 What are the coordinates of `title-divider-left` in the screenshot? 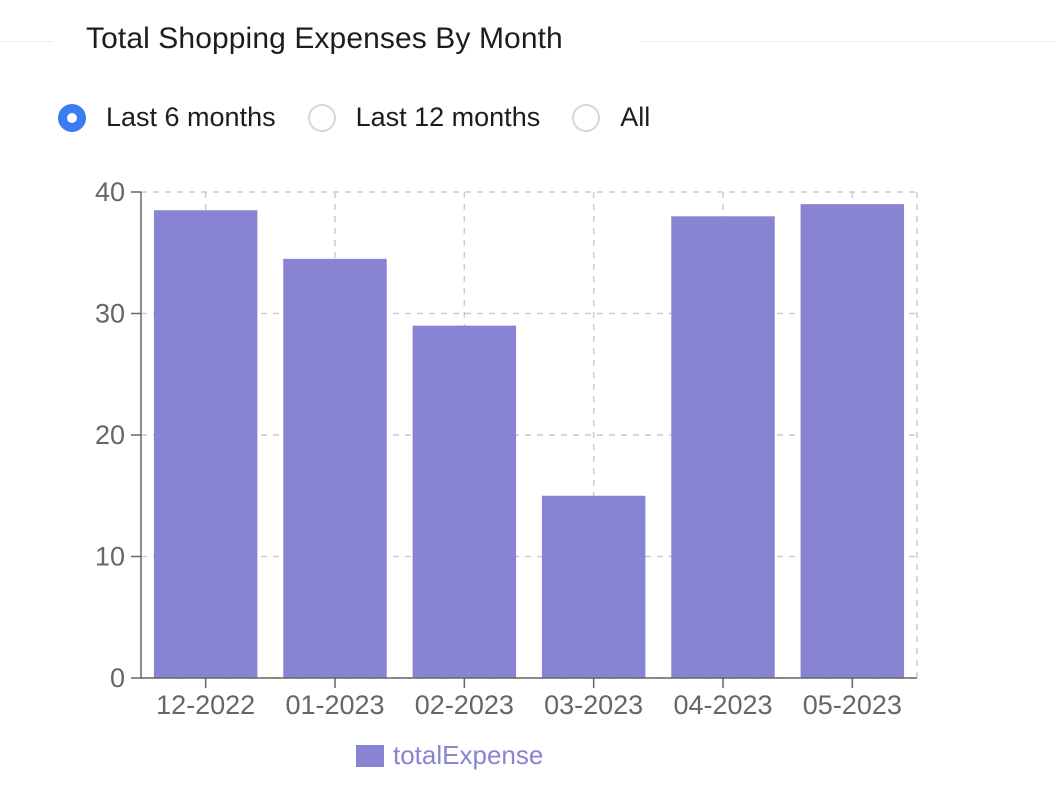 It's located at (26, 41).